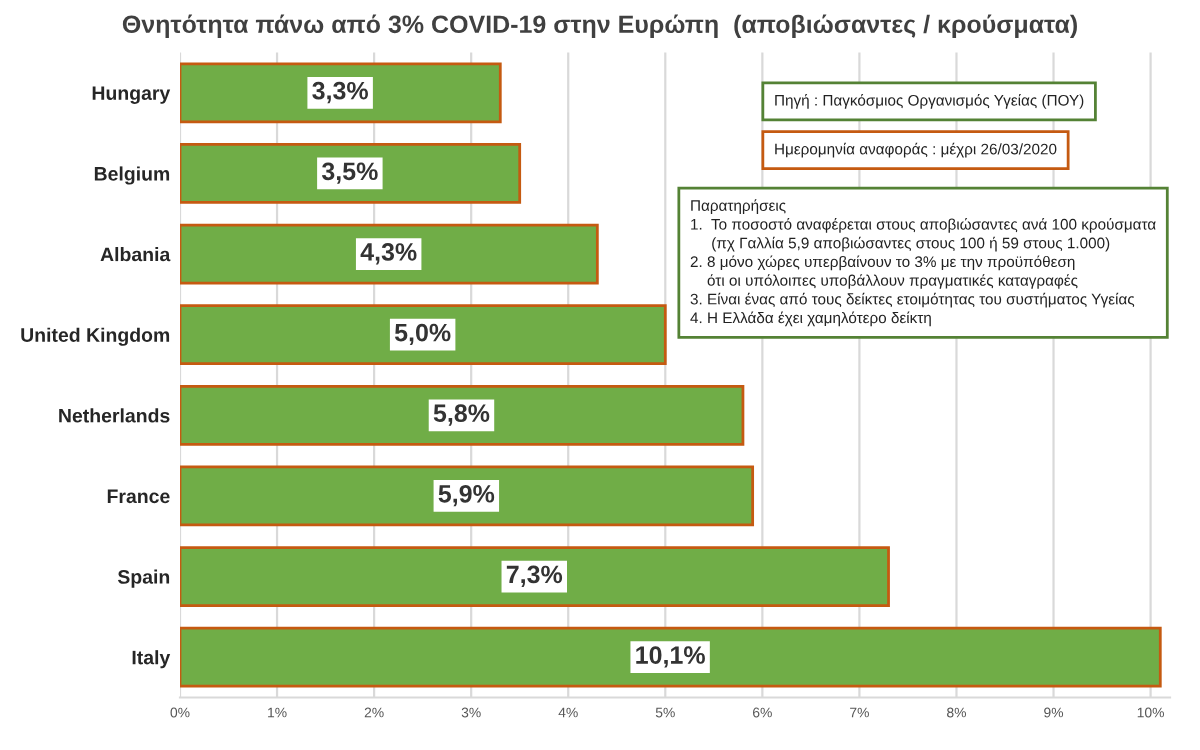 This screenshot has height=750, width=1200. I want to click on y-tick-label: Albania, so click(135, 254).